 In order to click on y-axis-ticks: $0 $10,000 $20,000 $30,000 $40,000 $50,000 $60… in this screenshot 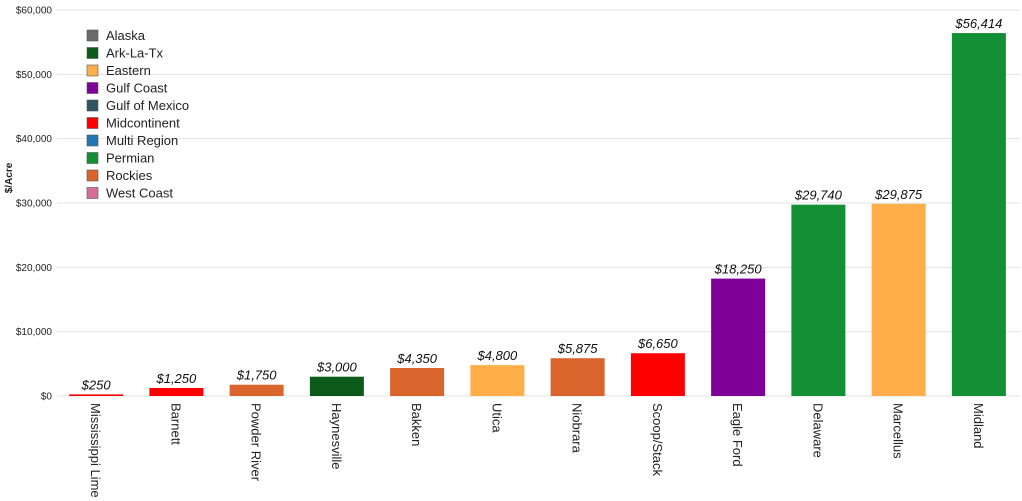, I will do `click(34, 204)`.